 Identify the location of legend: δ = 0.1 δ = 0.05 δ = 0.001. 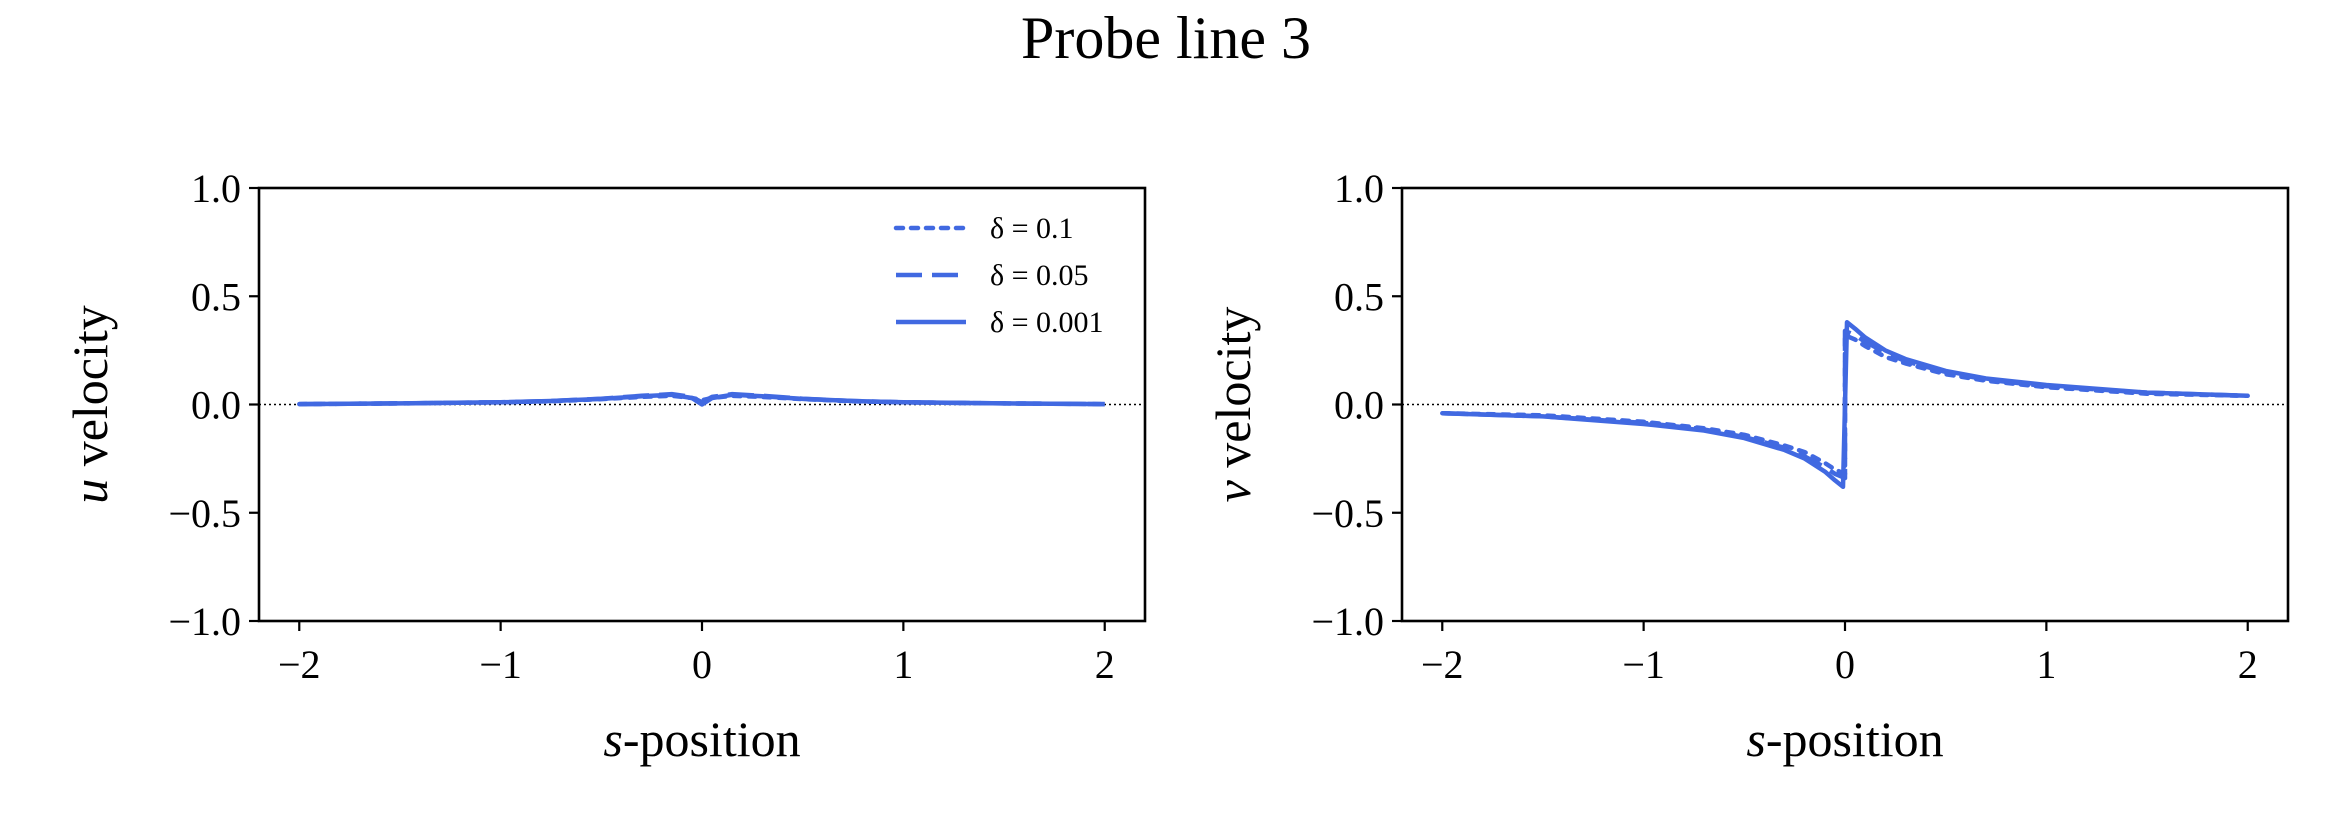
(998, 275).